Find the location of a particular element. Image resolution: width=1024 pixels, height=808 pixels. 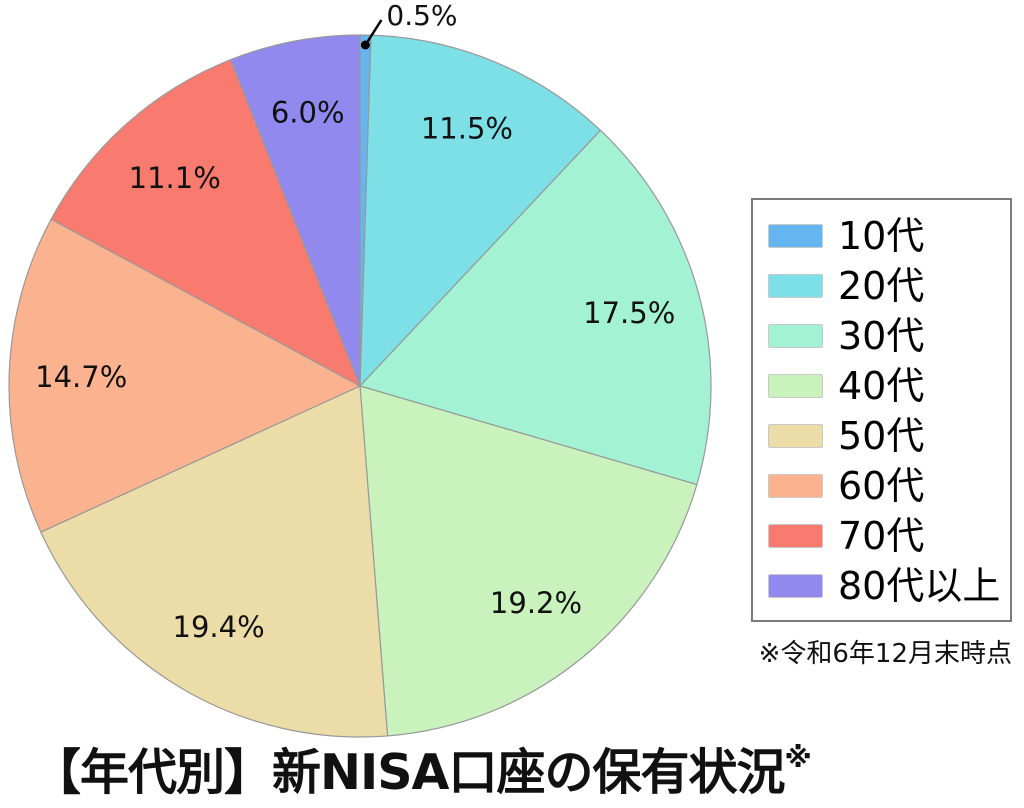

pie-slice-20s is located at coordinates (480, 210).